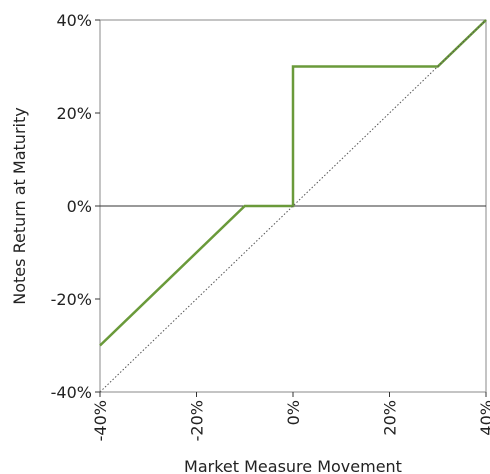 The height and width of the screenshot is (474, 490). I want to click on y-tick-label: 0%, so click(79, 206).